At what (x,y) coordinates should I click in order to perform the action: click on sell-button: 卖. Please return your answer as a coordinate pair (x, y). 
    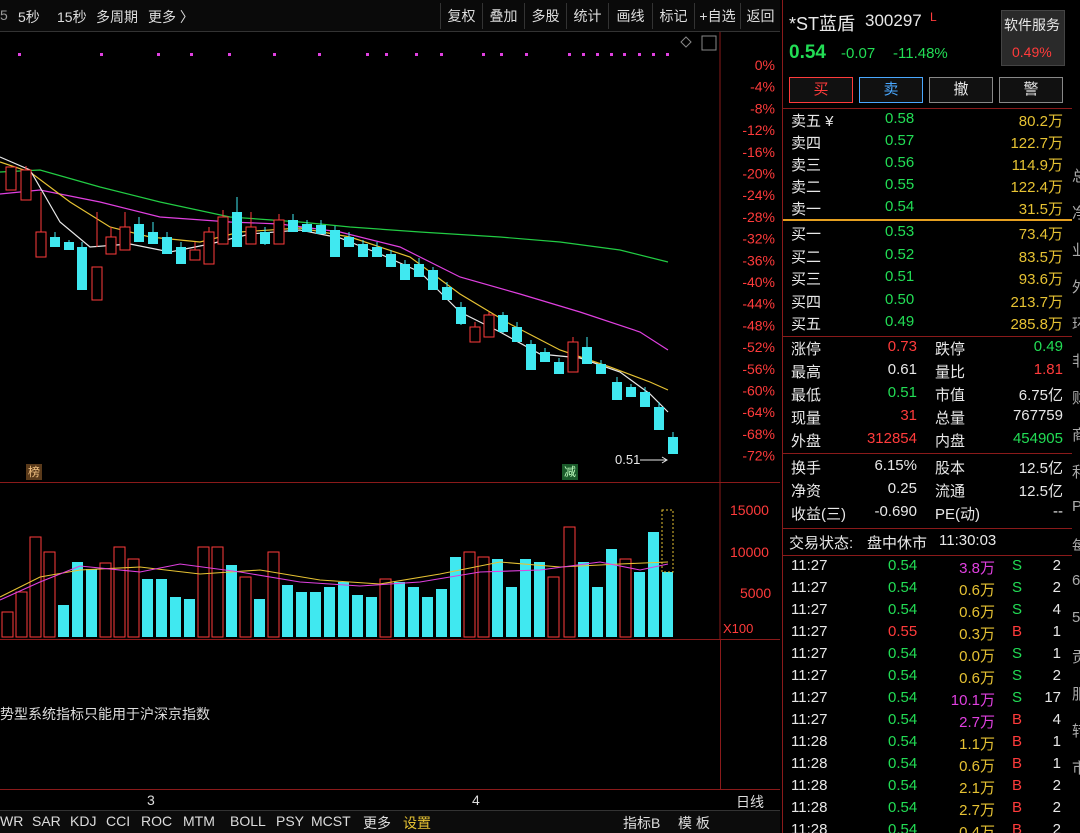
    Looking at the image, I should click on (891, 90).